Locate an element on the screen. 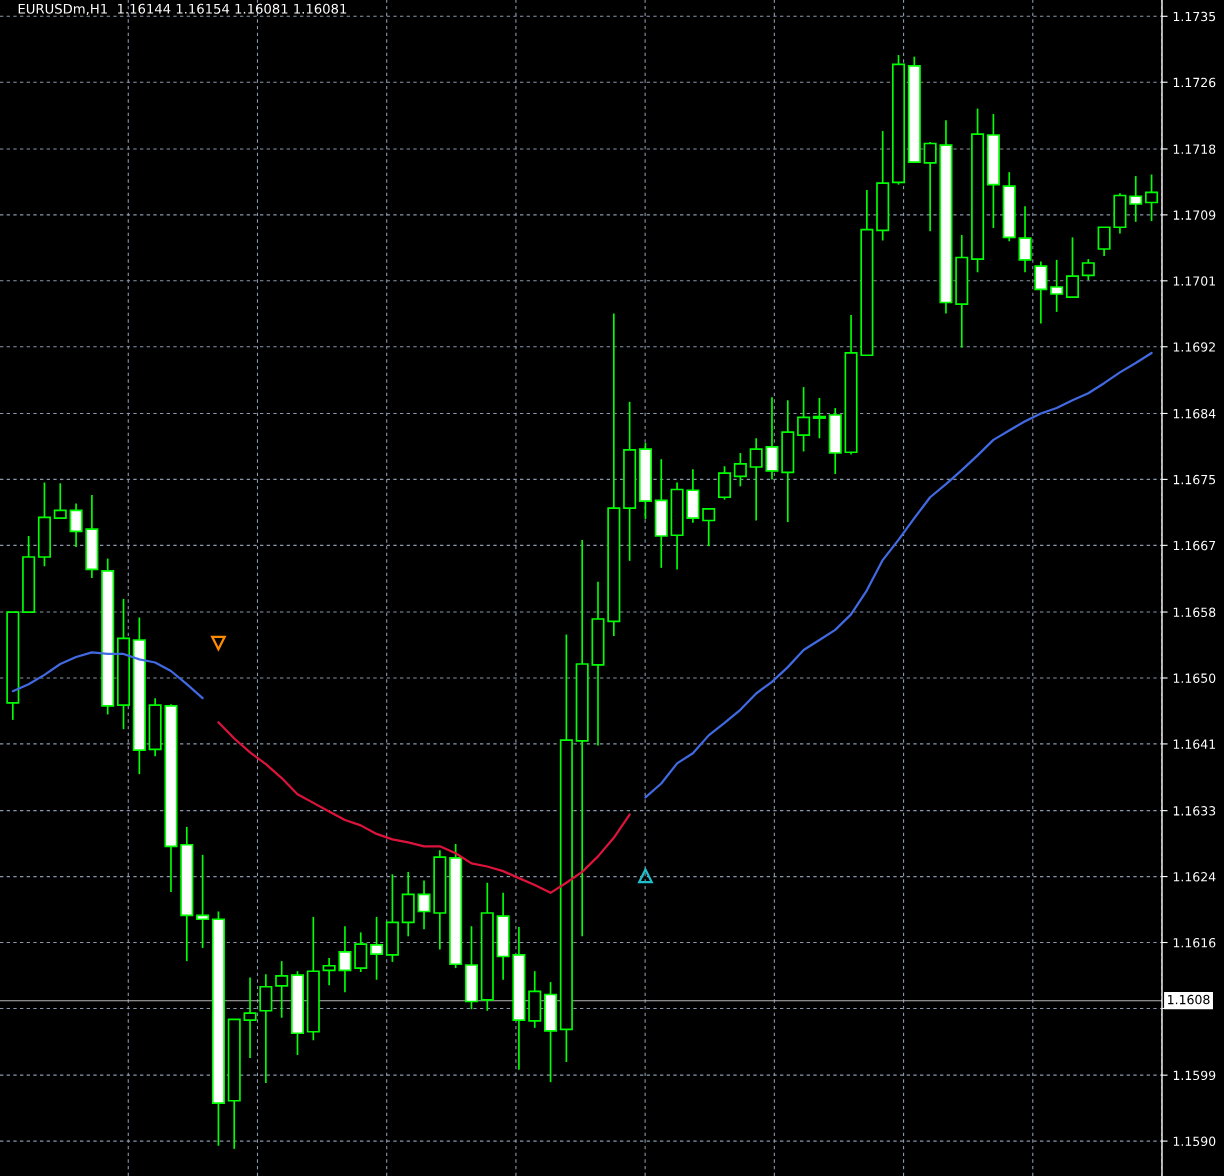 This screenshot has height=1176, width=1224. chart-title: EURUSDm,H1 1.16144 1.16154 1.16081 1.16081 is located at coordinates (182, 9).